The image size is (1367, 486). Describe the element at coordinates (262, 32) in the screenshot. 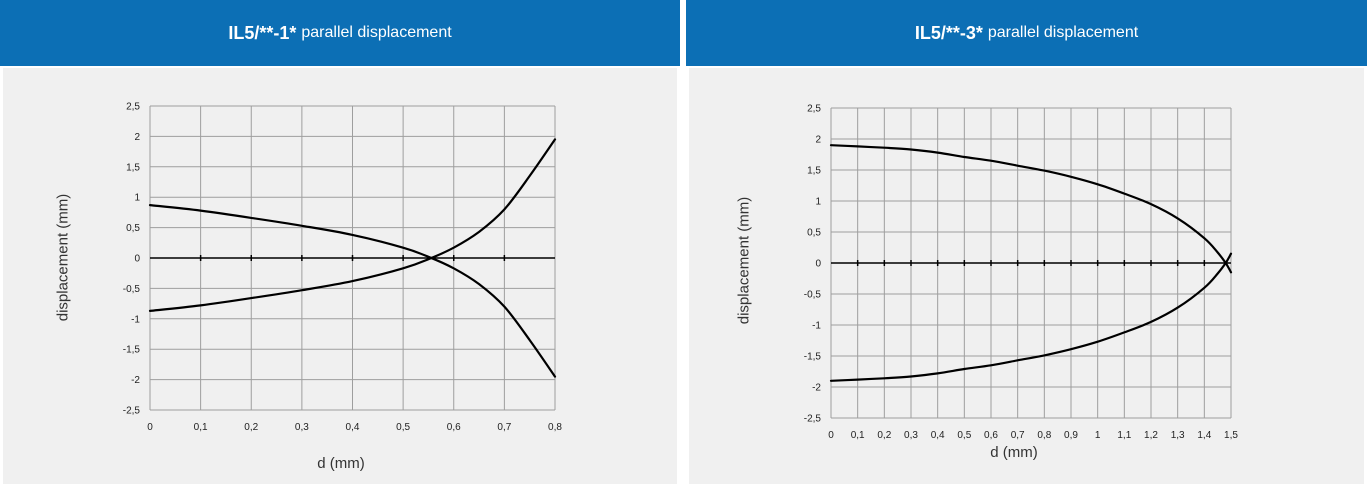

I see `chart-title-model-1: IL5/**-1*` at that location.